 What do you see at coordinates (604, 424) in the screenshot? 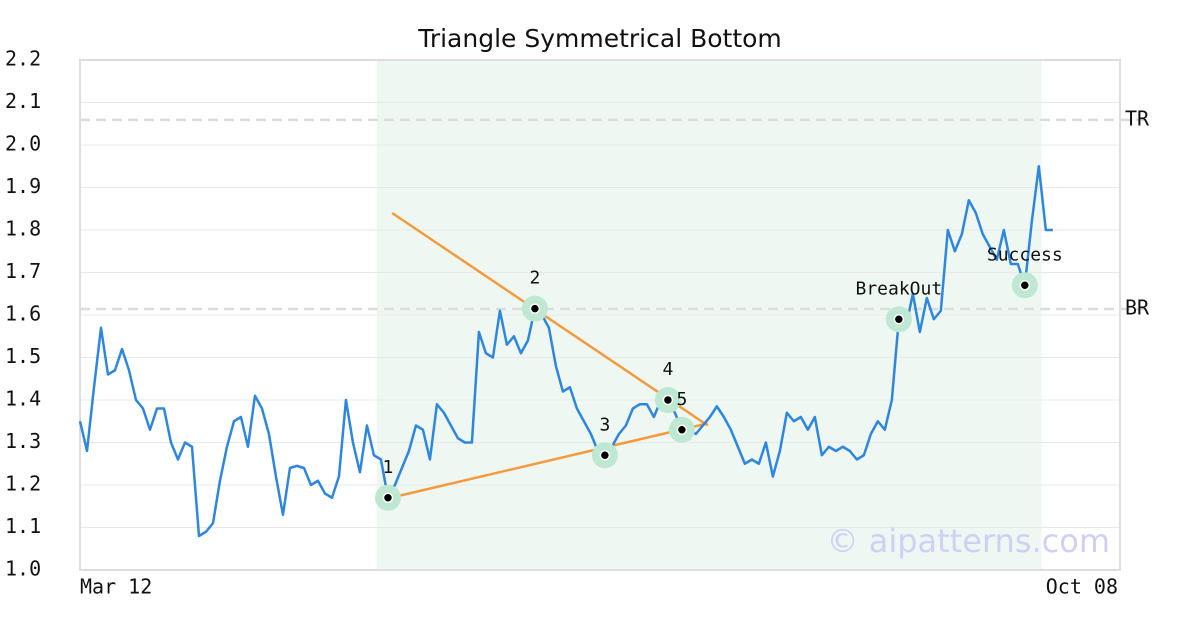
I see `point-label: 3` at bounding box center [604, 424].